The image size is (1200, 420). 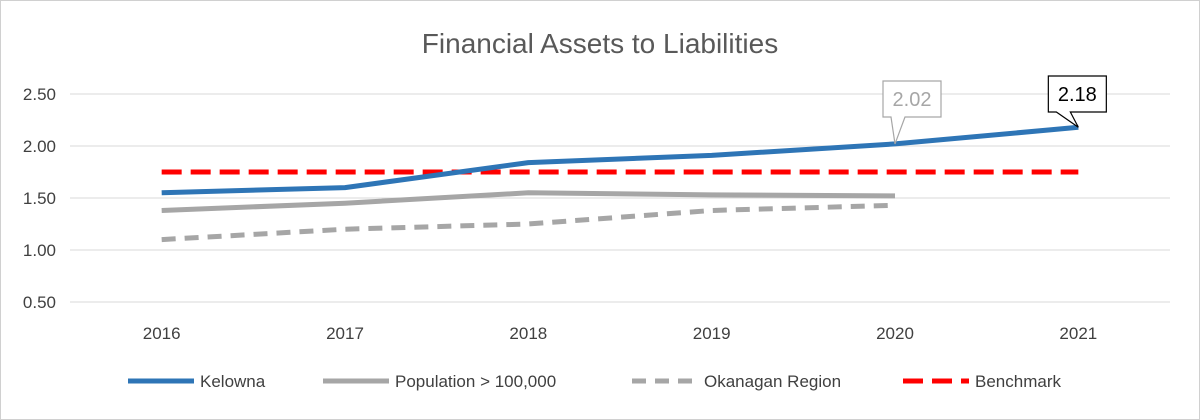 What do you see at coordinates (39, 94) in the screenshot?
I see `y-tick-label: 2.50` at bounding box center [39, 94].